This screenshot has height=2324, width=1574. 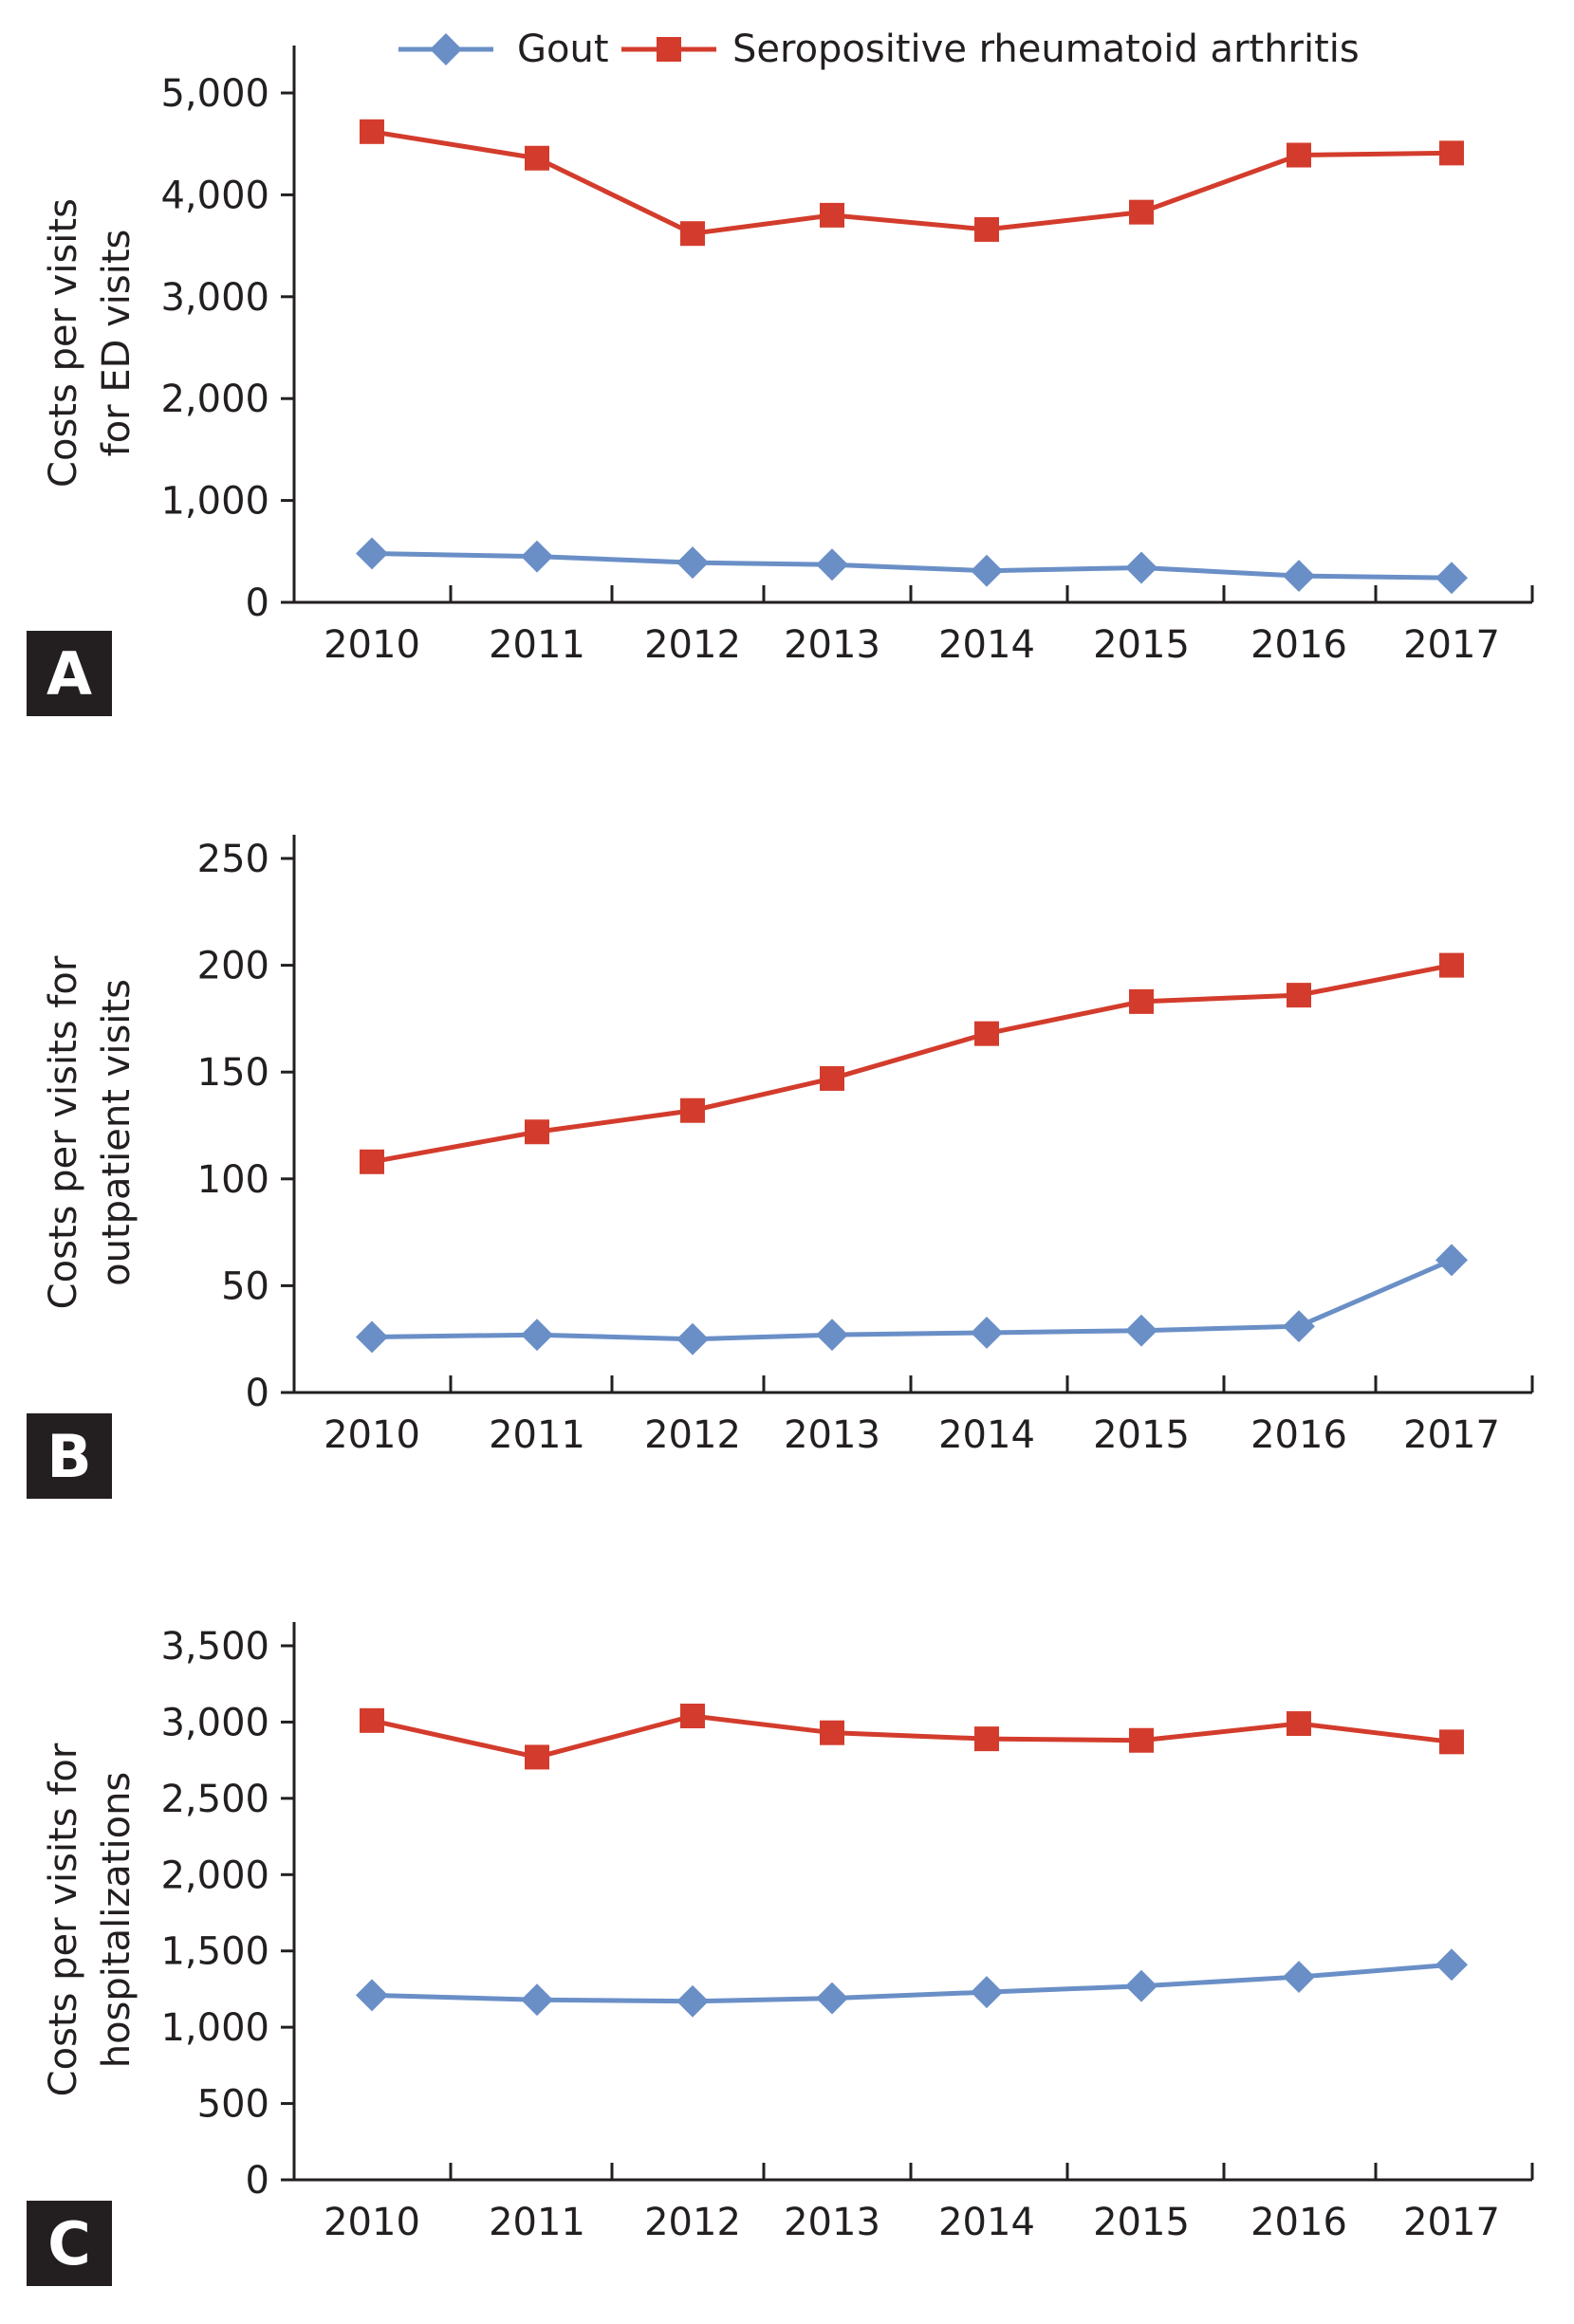 What do you see at coordinates (1046, 49) in the screenshot?
I see `legend-ra-label: Seropositive rheumatoid arthritis` at bounding box center [1046, 49].